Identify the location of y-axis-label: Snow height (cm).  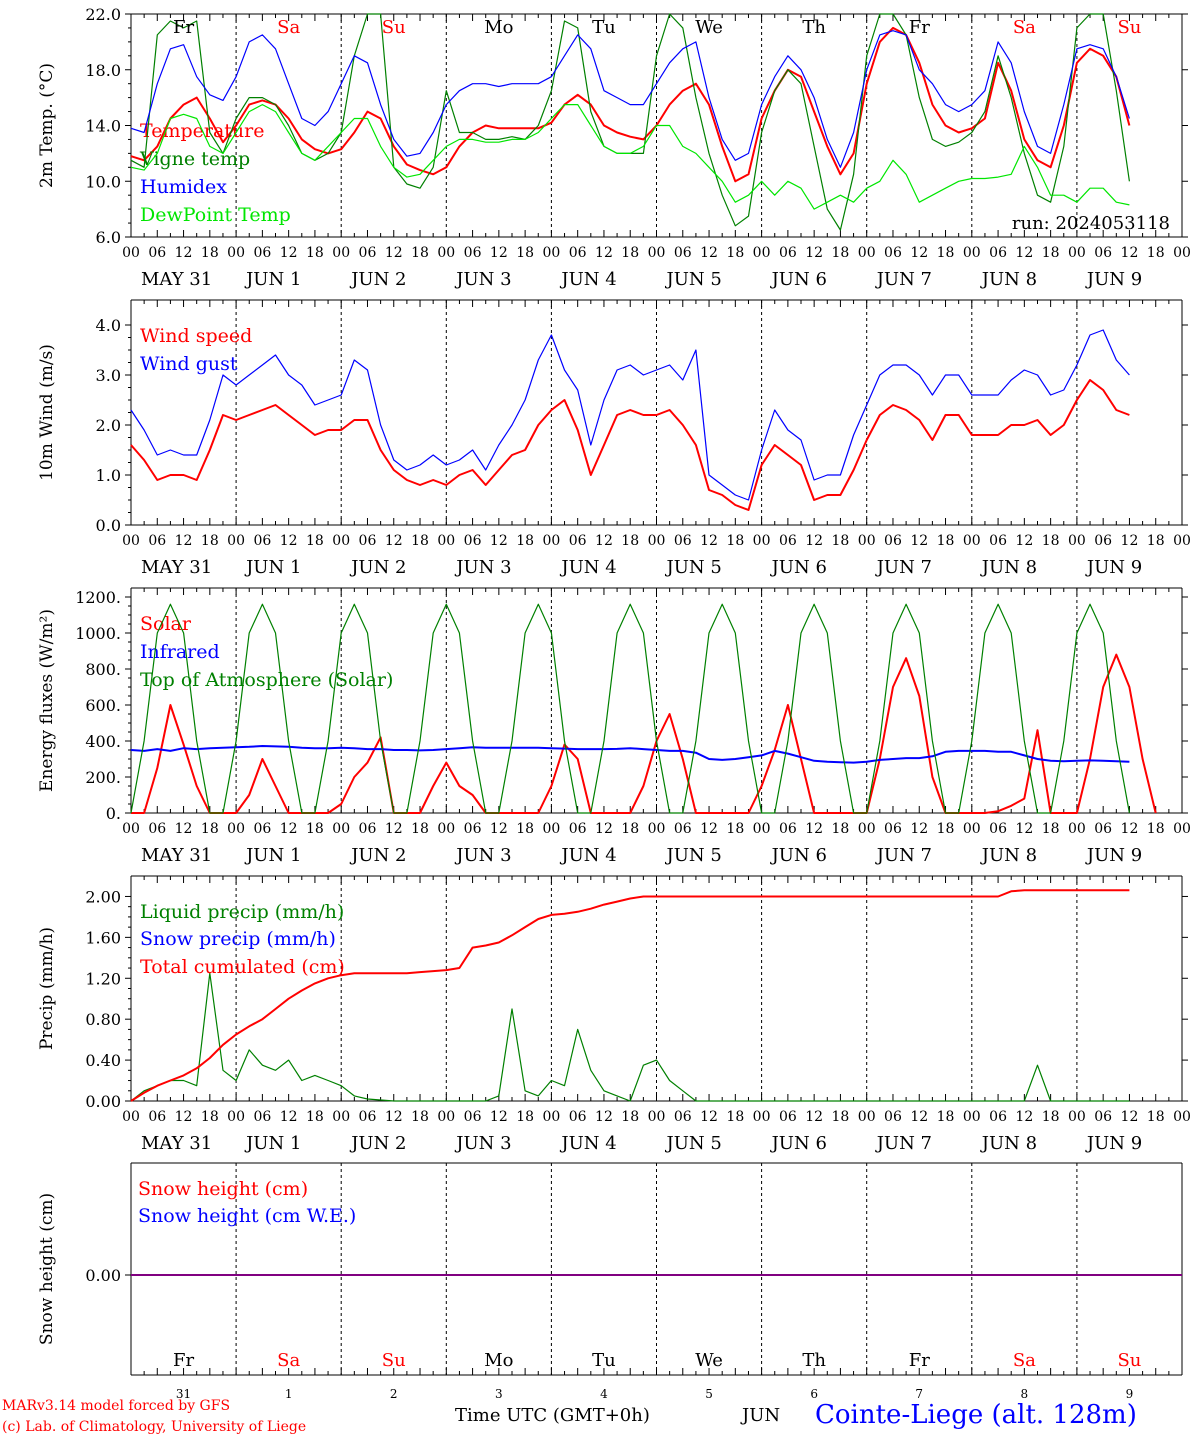
(47, 1269).